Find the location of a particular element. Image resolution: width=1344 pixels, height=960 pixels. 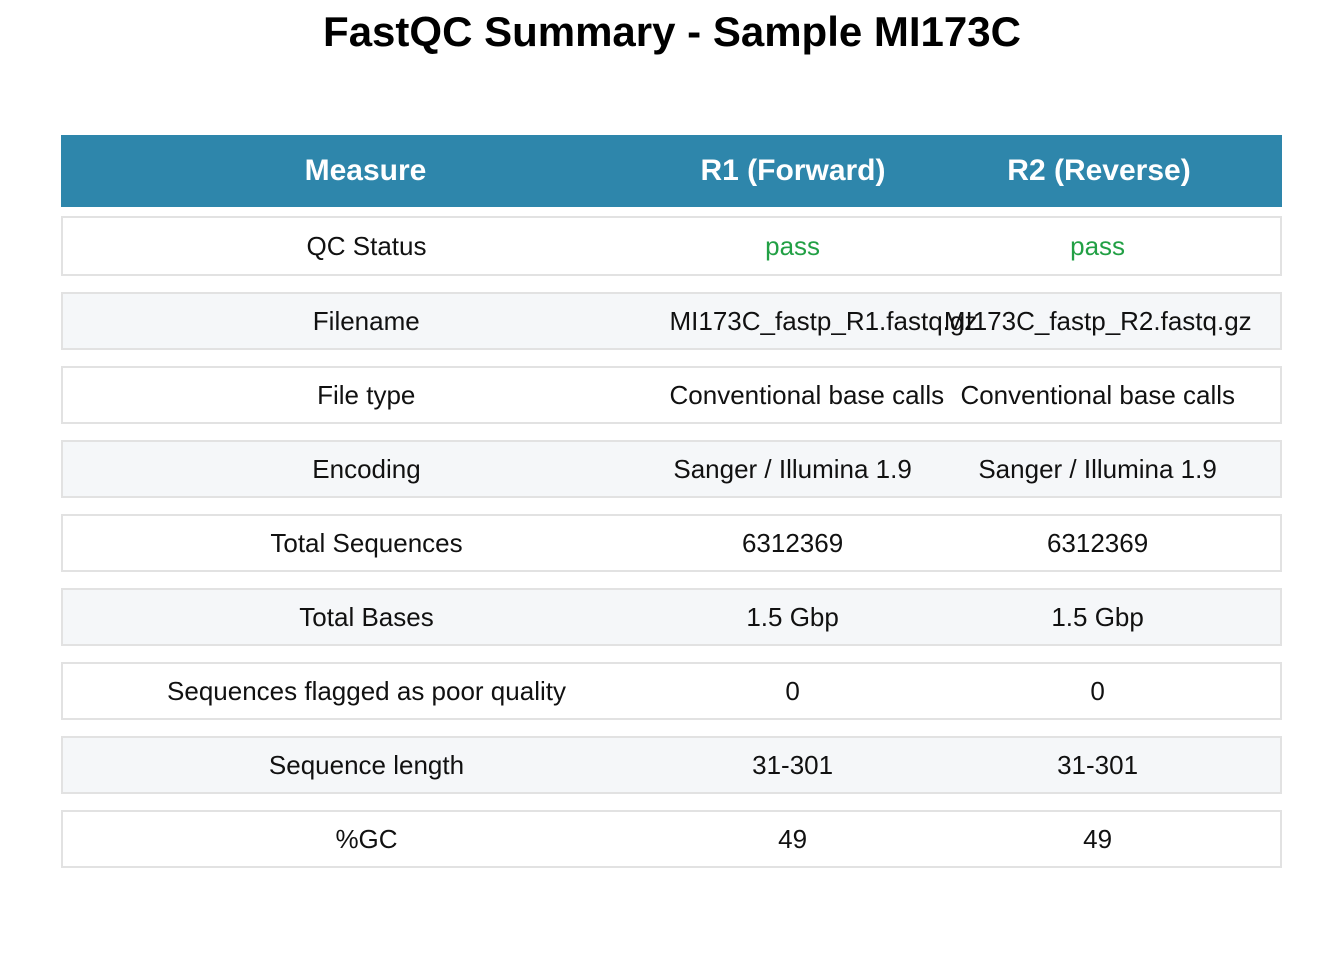

table-row-sequence-length: Sequence length 31-301 31-301 is located at coordinates (671, 765).